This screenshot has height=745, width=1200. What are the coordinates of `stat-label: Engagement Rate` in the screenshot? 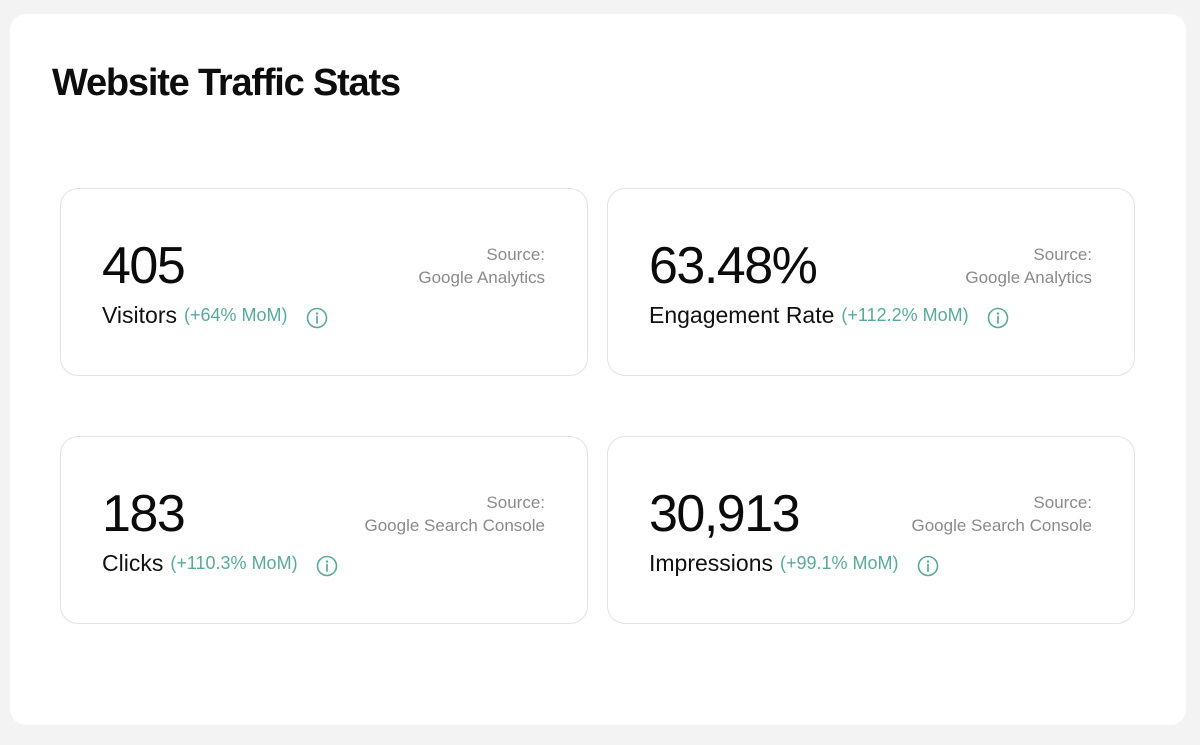 It's located at (742, 315).